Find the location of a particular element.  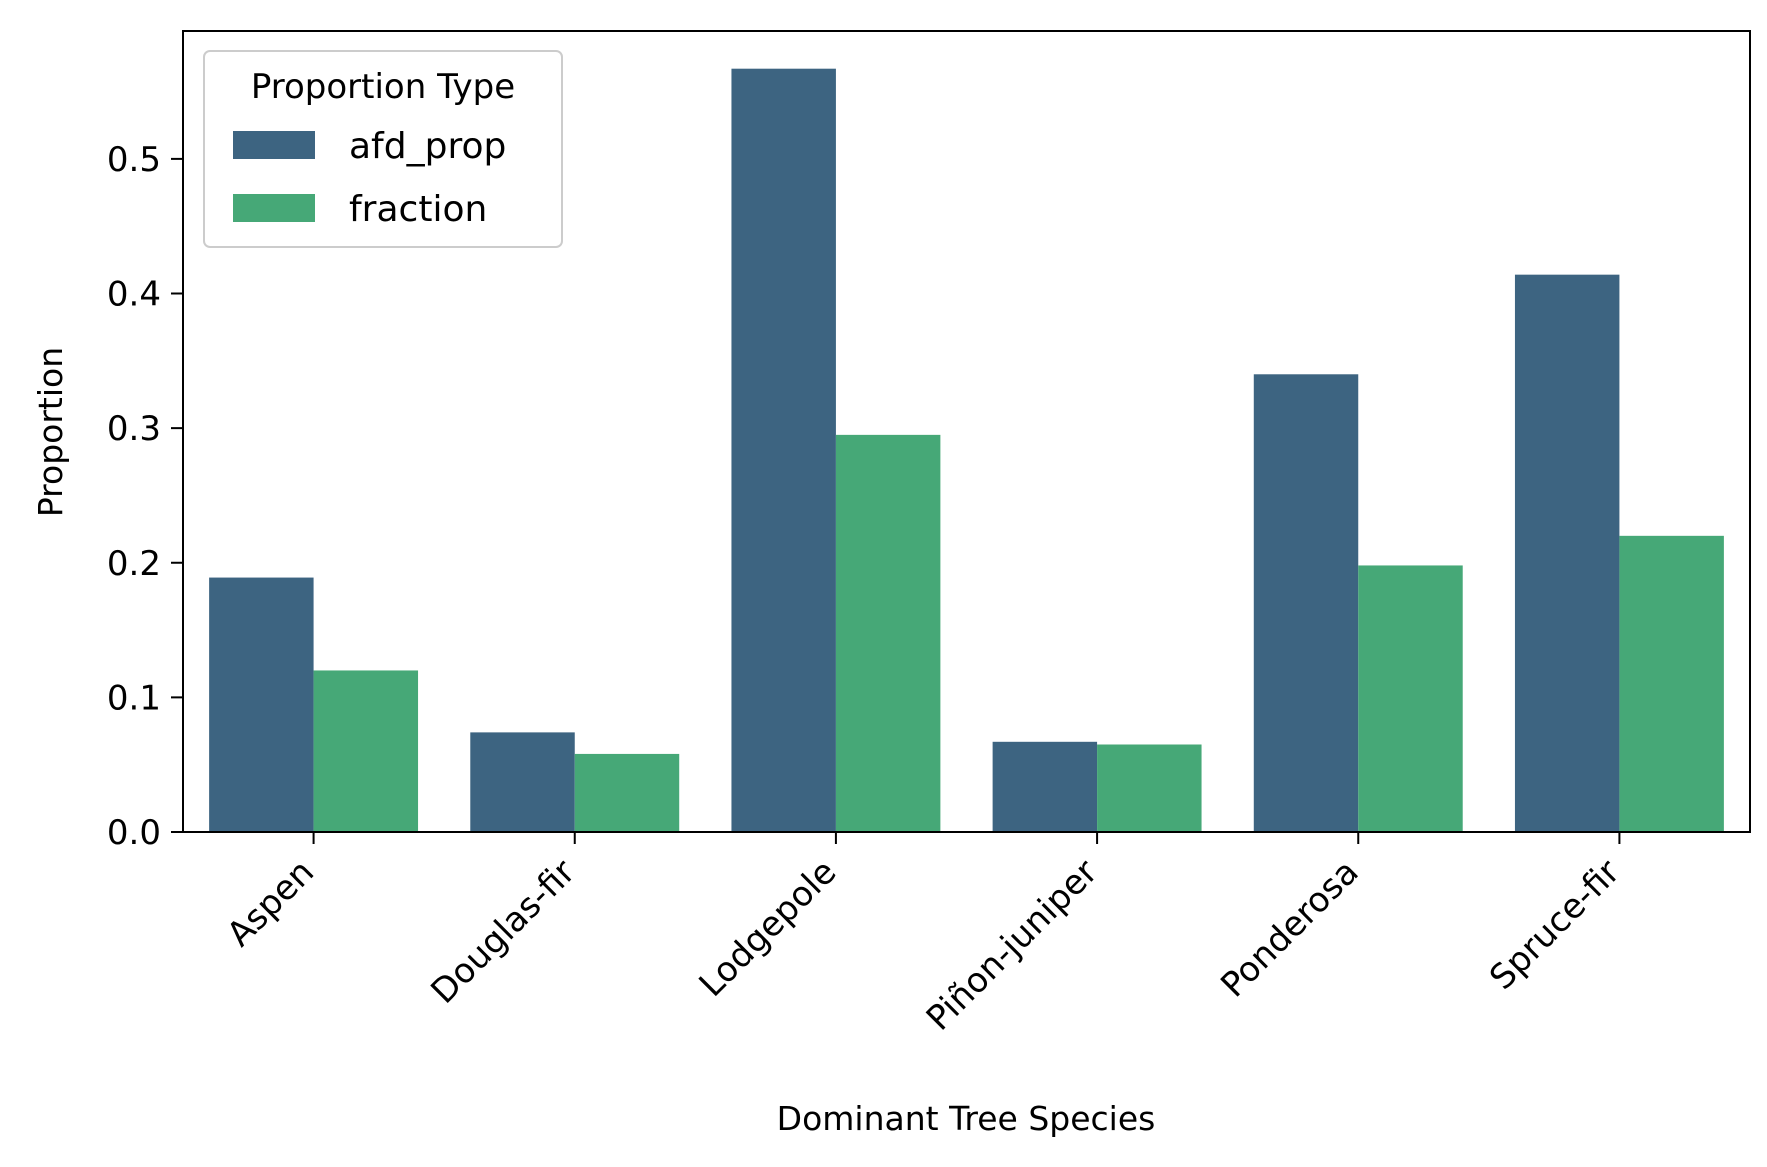

y-axis-ticks: 0.0 0.1 0.2 0.3 0.4 0.5 is located at coordinates (145, 496).